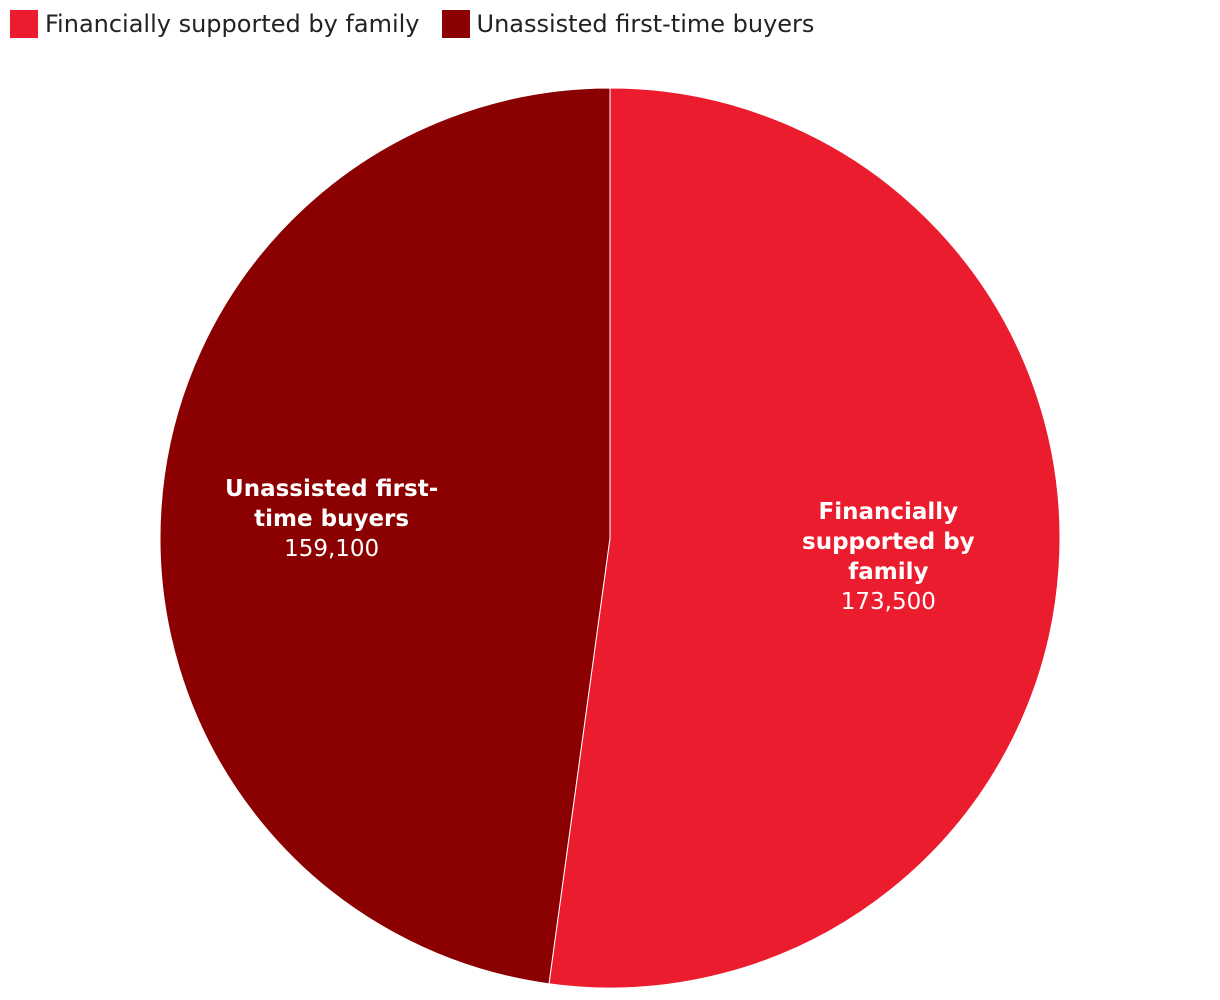  Describe the element at coordinates (332, 504) in the screenshot. I see `slice-name: Unassisted first-time buyers` at that location.